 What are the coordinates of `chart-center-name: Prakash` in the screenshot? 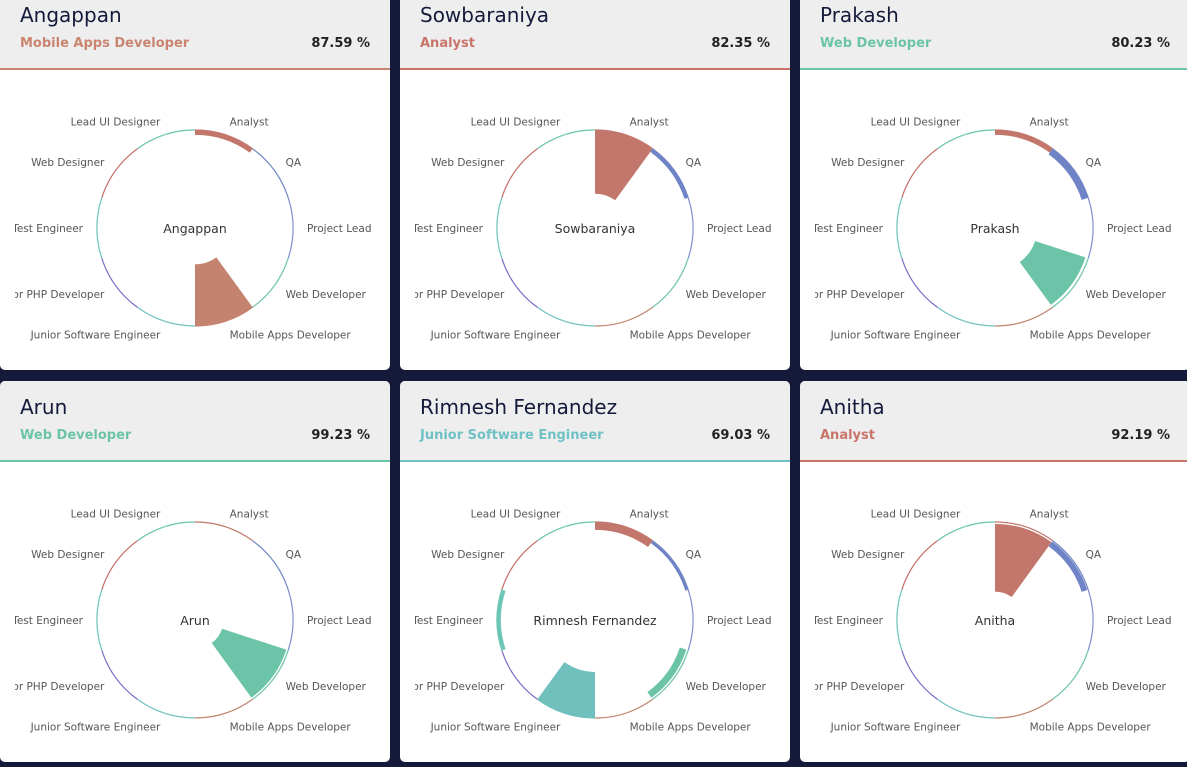 It's located at (994, 228).